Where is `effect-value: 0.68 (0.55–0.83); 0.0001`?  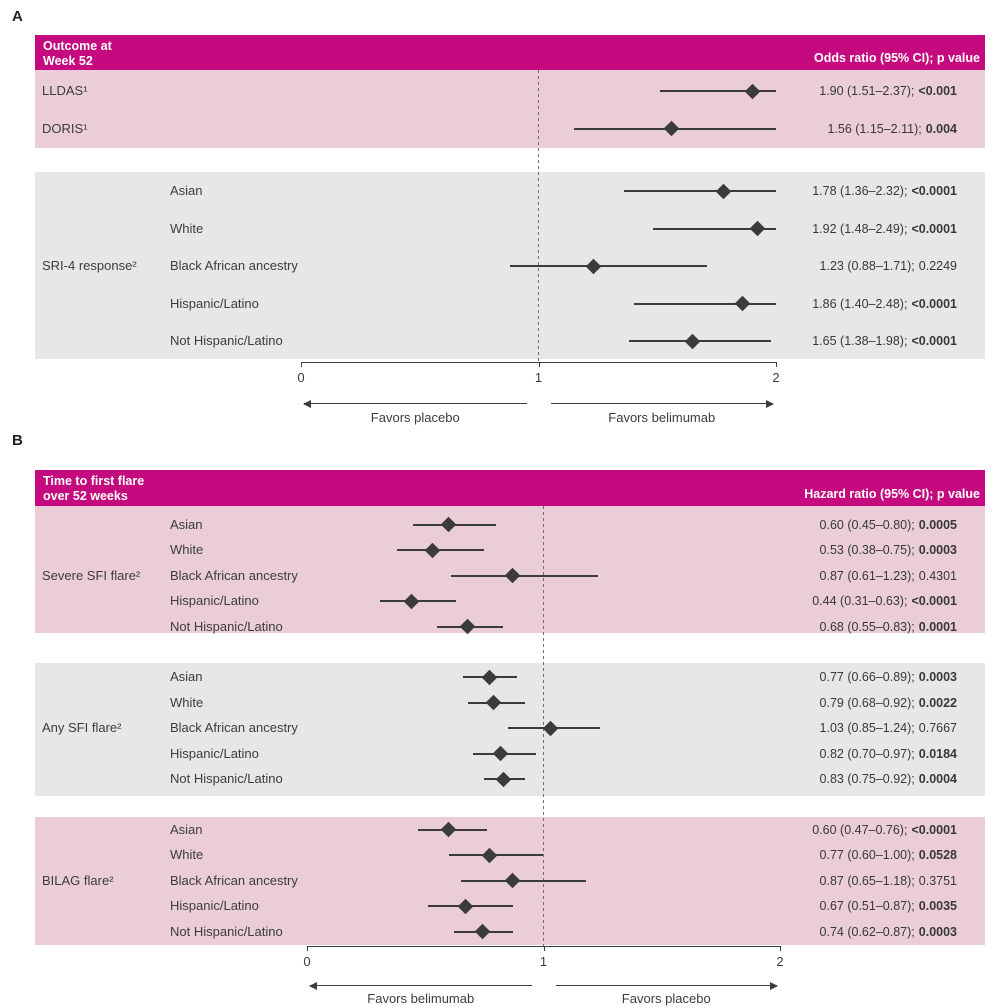 effect-value: 0.68 (0.55–0.83); 0.0001 is located at coordinates (888, 627).